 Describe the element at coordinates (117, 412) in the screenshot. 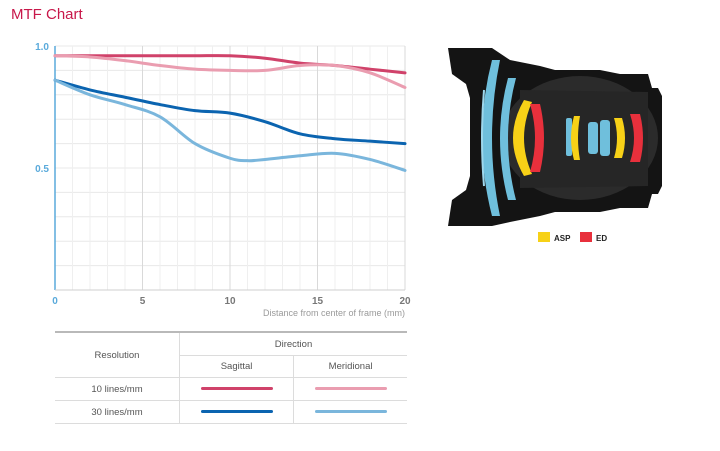

I see `row-30-label: 30 lines/mm` at that location.